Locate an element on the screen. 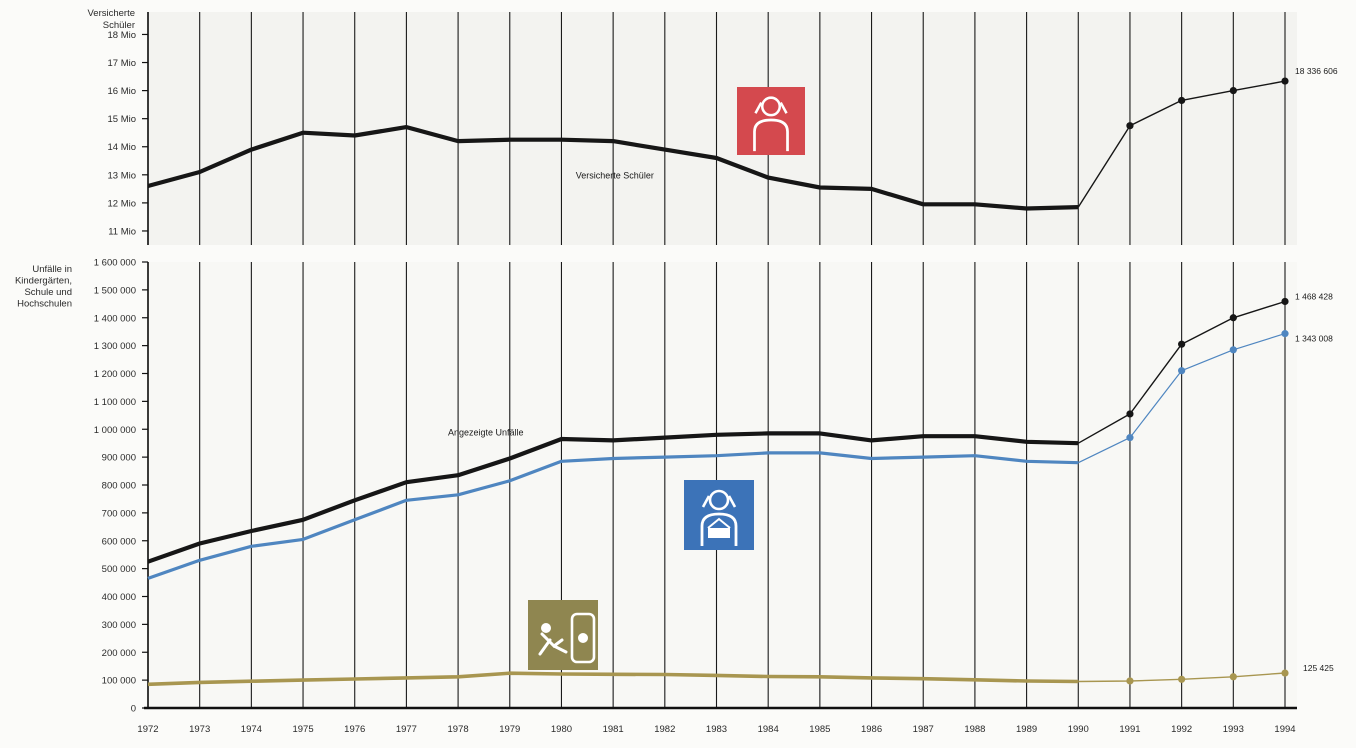  icon-background is located at coordinates (563, 635).